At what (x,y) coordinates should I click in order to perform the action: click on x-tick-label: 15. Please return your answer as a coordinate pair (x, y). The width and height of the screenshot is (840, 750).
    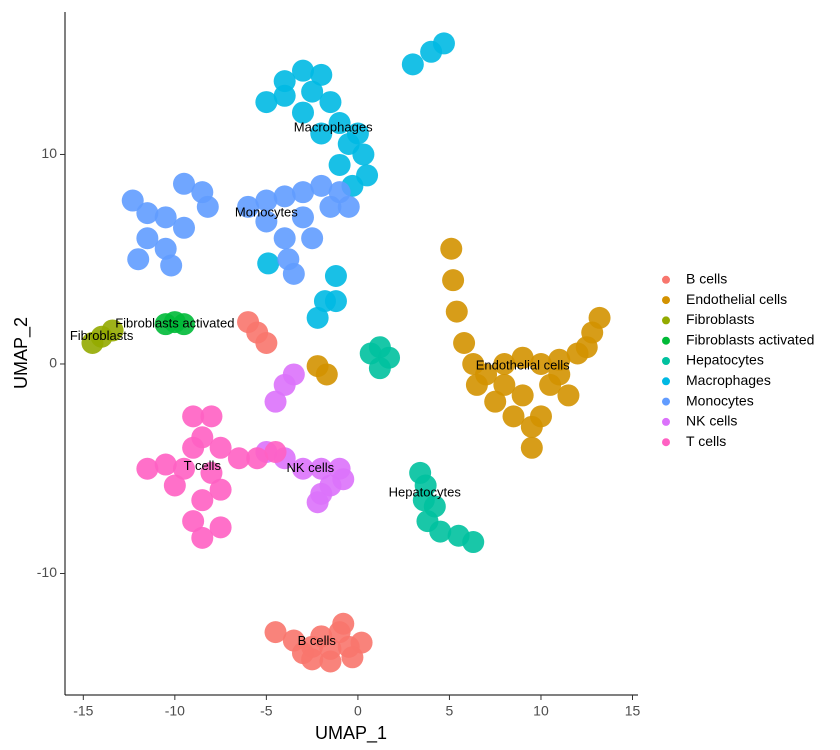
    Looking at the image, I should click on (633, 711).